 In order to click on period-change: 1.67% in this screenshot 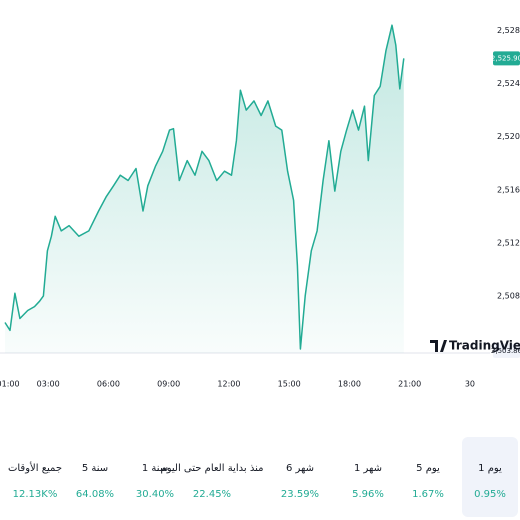, I will do `click(428, 494)`.